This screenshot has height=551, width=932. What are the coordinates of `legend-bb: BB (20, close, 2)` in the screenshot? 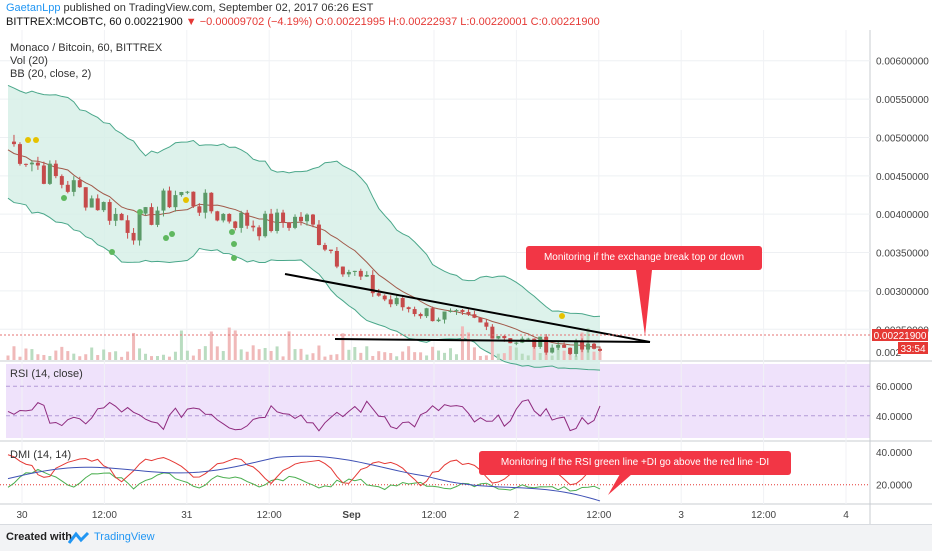 It's located at (51, 74).